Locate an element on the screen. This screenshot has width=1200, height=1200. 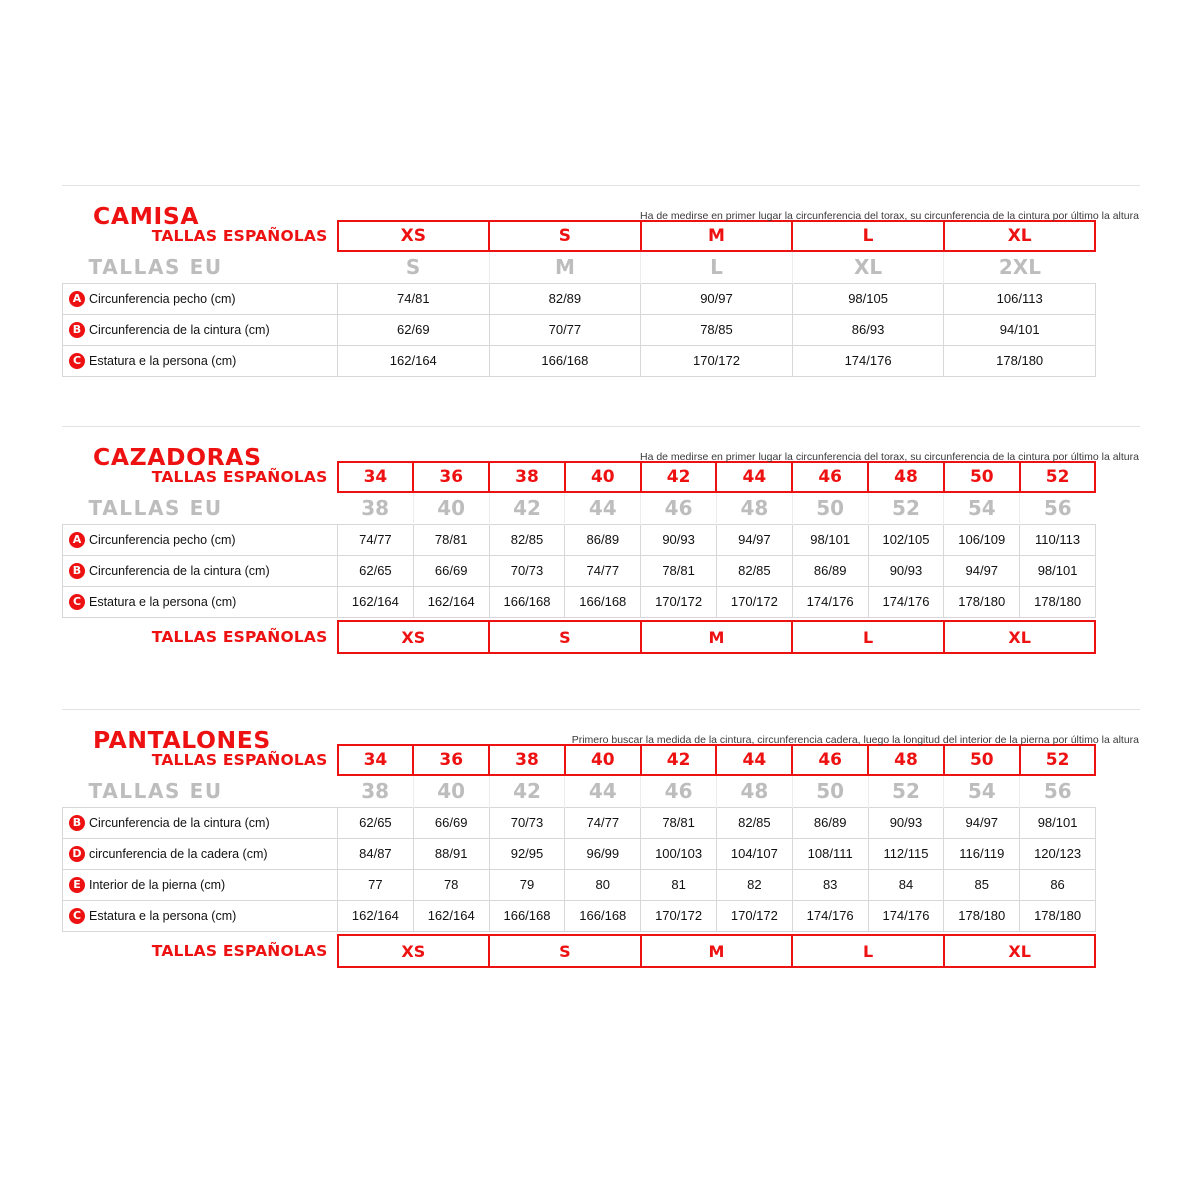
section-title-pantalones: PANTALONES is located at coordinates (182, 741).